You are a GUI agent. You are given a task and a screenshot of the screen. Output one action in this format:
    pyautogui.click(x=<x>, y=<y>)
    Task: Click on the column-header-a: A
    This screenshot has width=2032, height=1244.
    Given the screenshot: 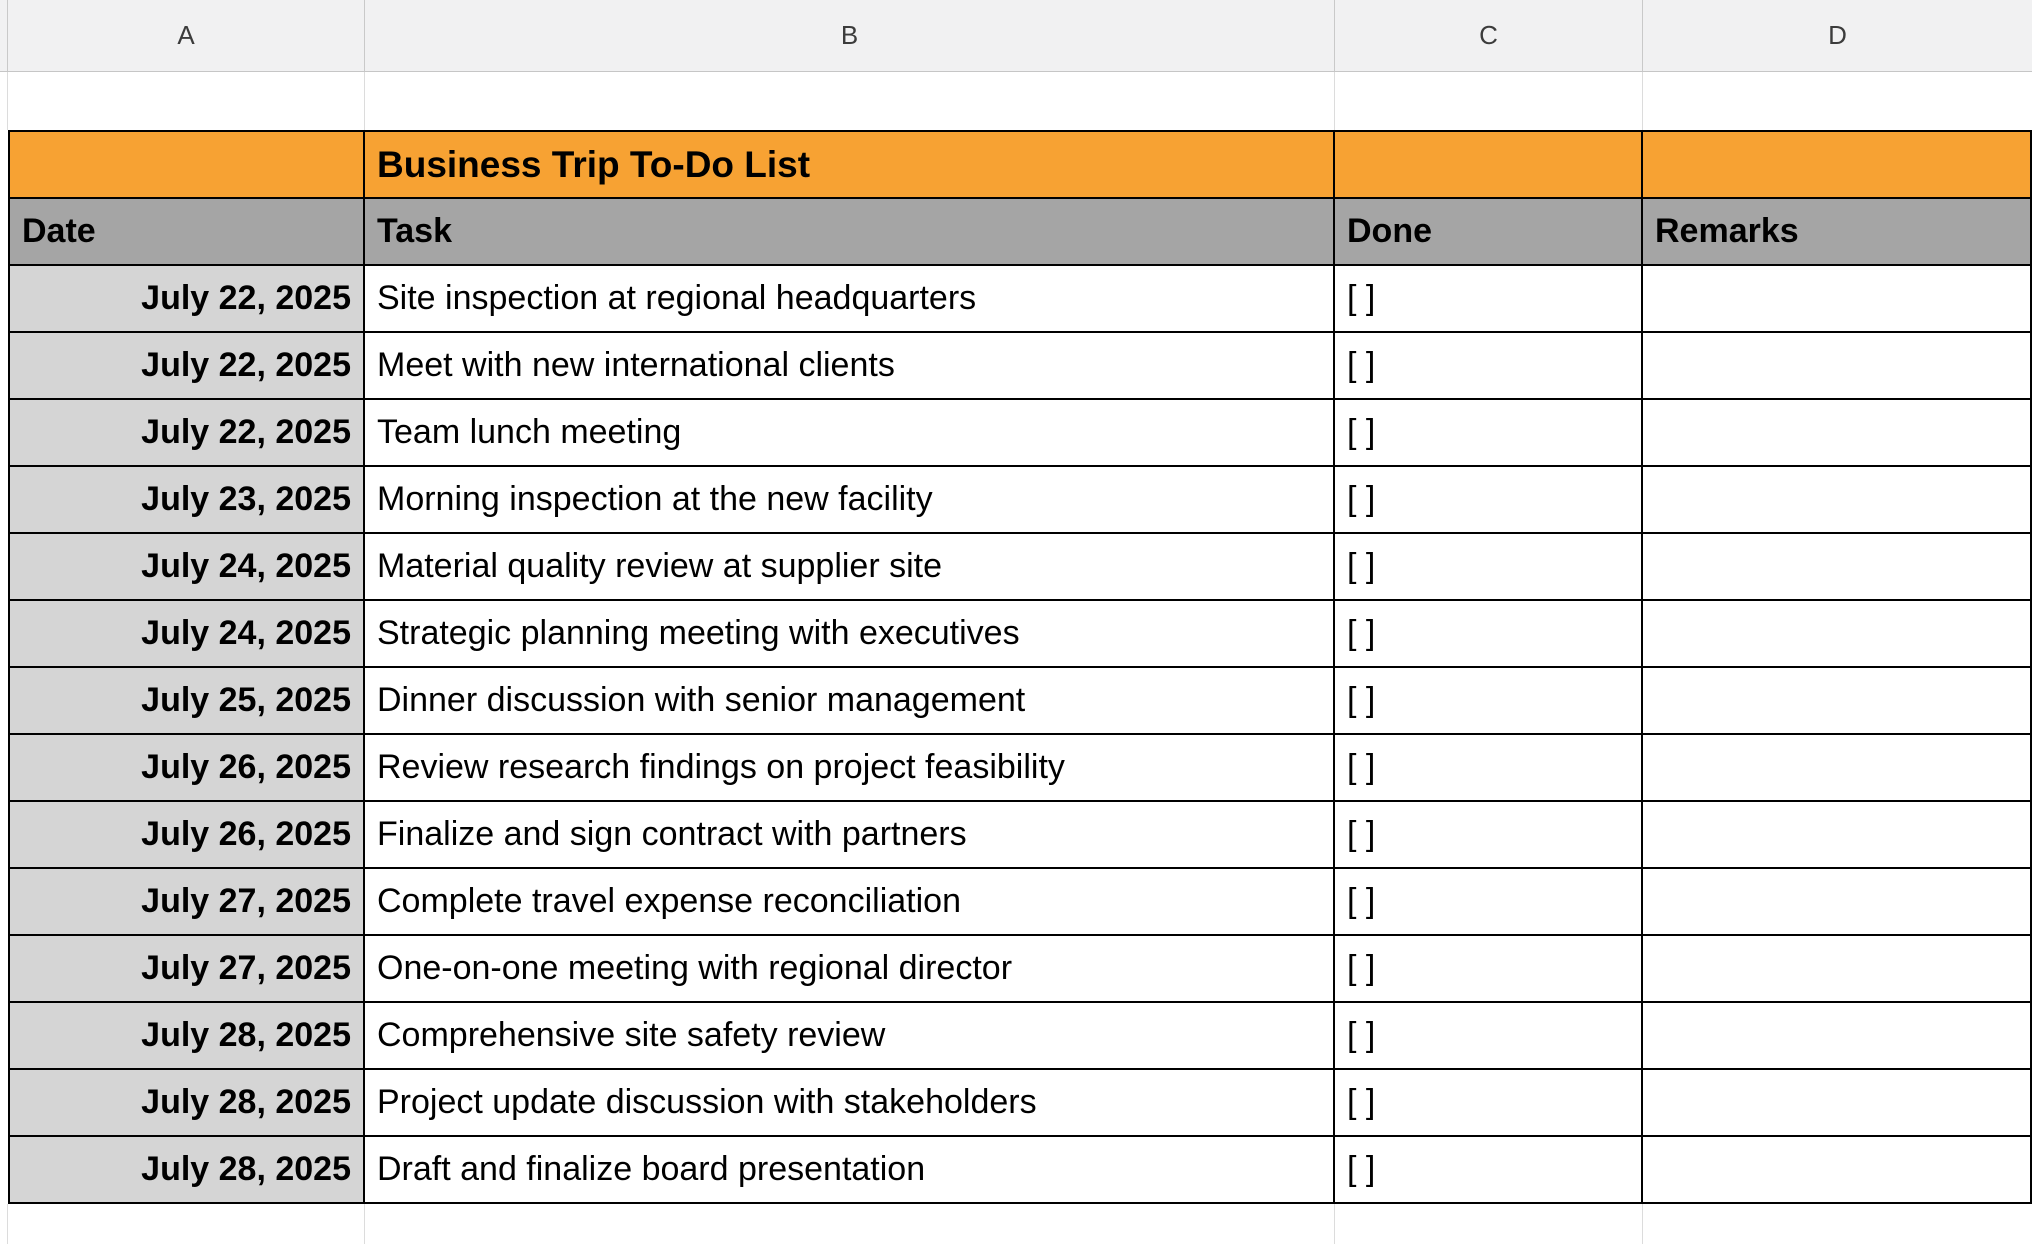 What is the action you would take?
    pyautogui.click(x=186, y=35)
    